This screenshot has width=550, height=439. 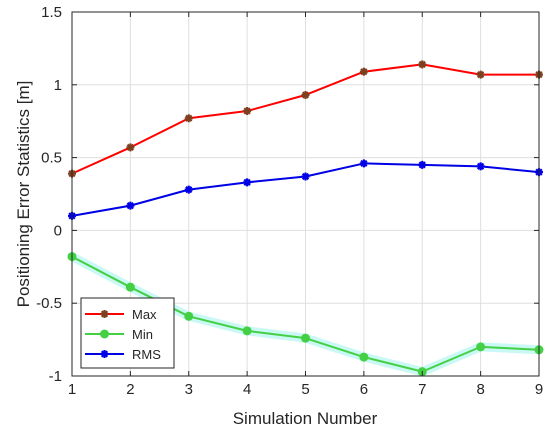 I want to click on y-tick-label: -0.5, so click(x=49, y=303).